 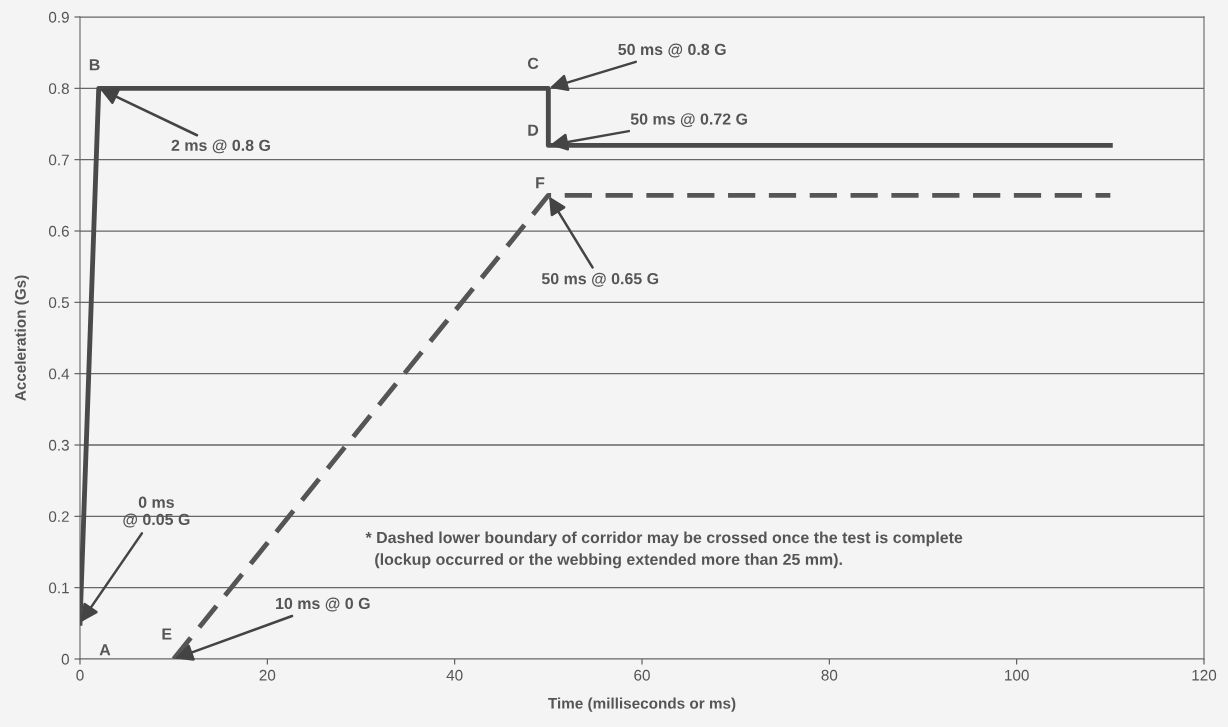 What do you see at coordinates (58, 588) in the screenshot?
I see `y-tick-label: 0.1` at bounding box center [58, 588].